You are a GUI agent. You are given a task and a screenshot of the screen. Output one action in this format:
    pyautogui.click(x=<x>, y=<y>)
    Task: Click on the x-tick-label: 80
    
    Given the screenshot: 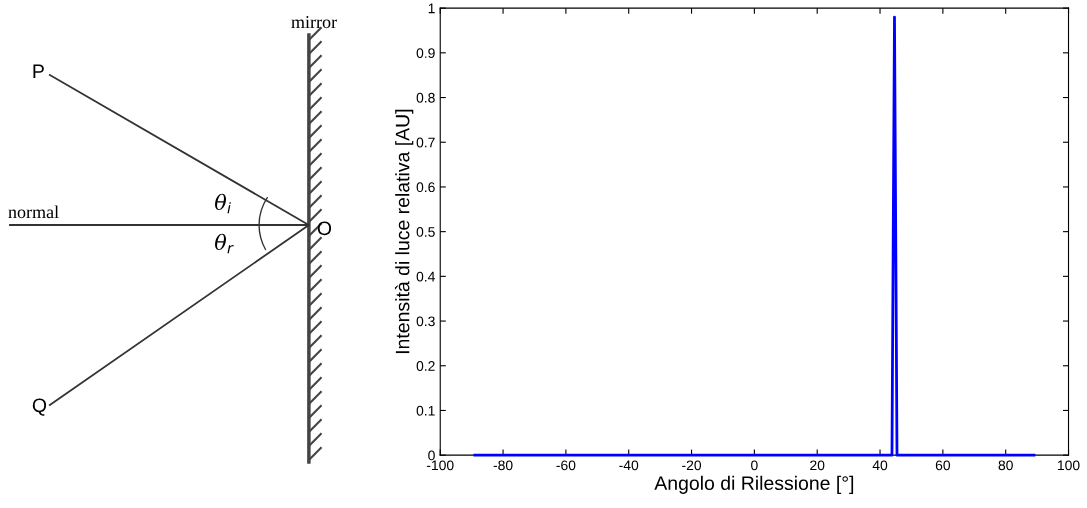 What is the action you would take?
    pyautogui.click(x=1005, y=465)
    